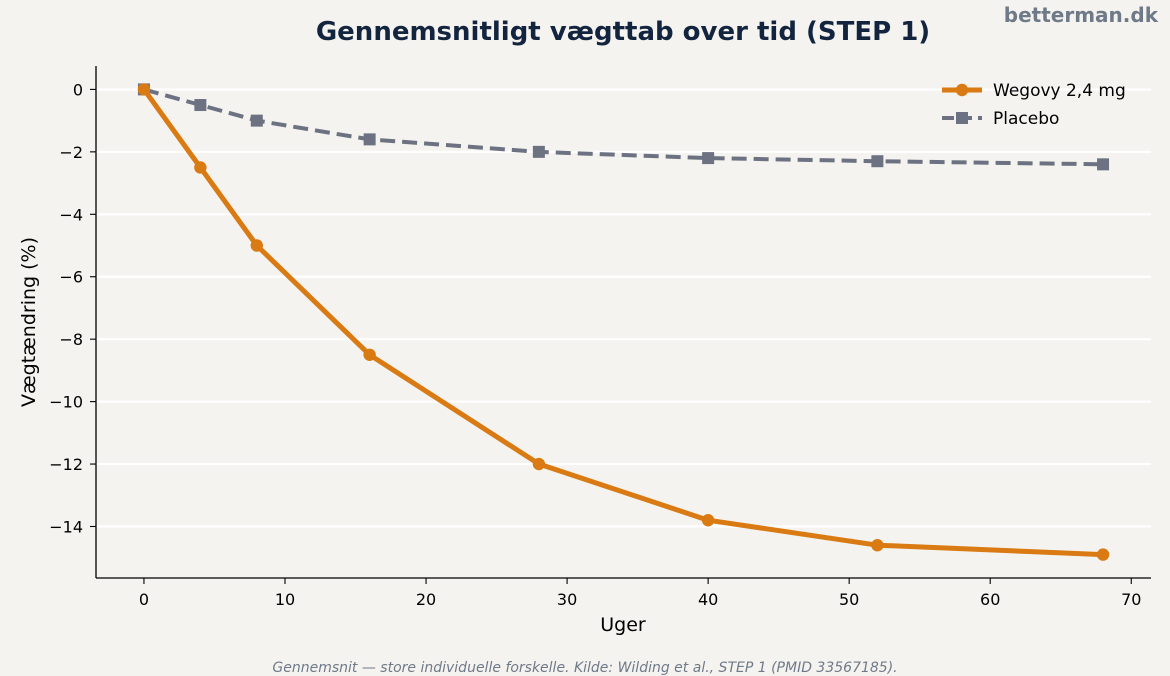 This screenshot has height=676, width=1170. What do you see at coordinates (567, 599) in the screenshot?
I see `x-tick-label-3: 30` at bounding box center [567, 599].